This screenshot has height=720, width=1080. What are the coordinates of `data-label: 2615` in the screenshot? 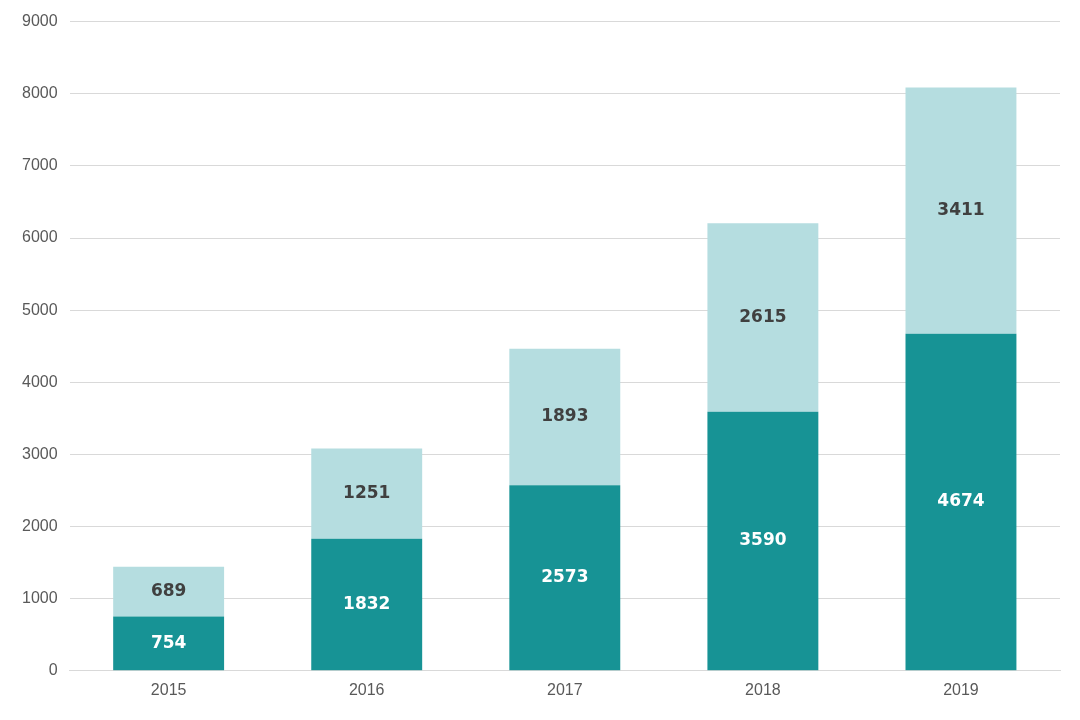 It's located at (763, 315).